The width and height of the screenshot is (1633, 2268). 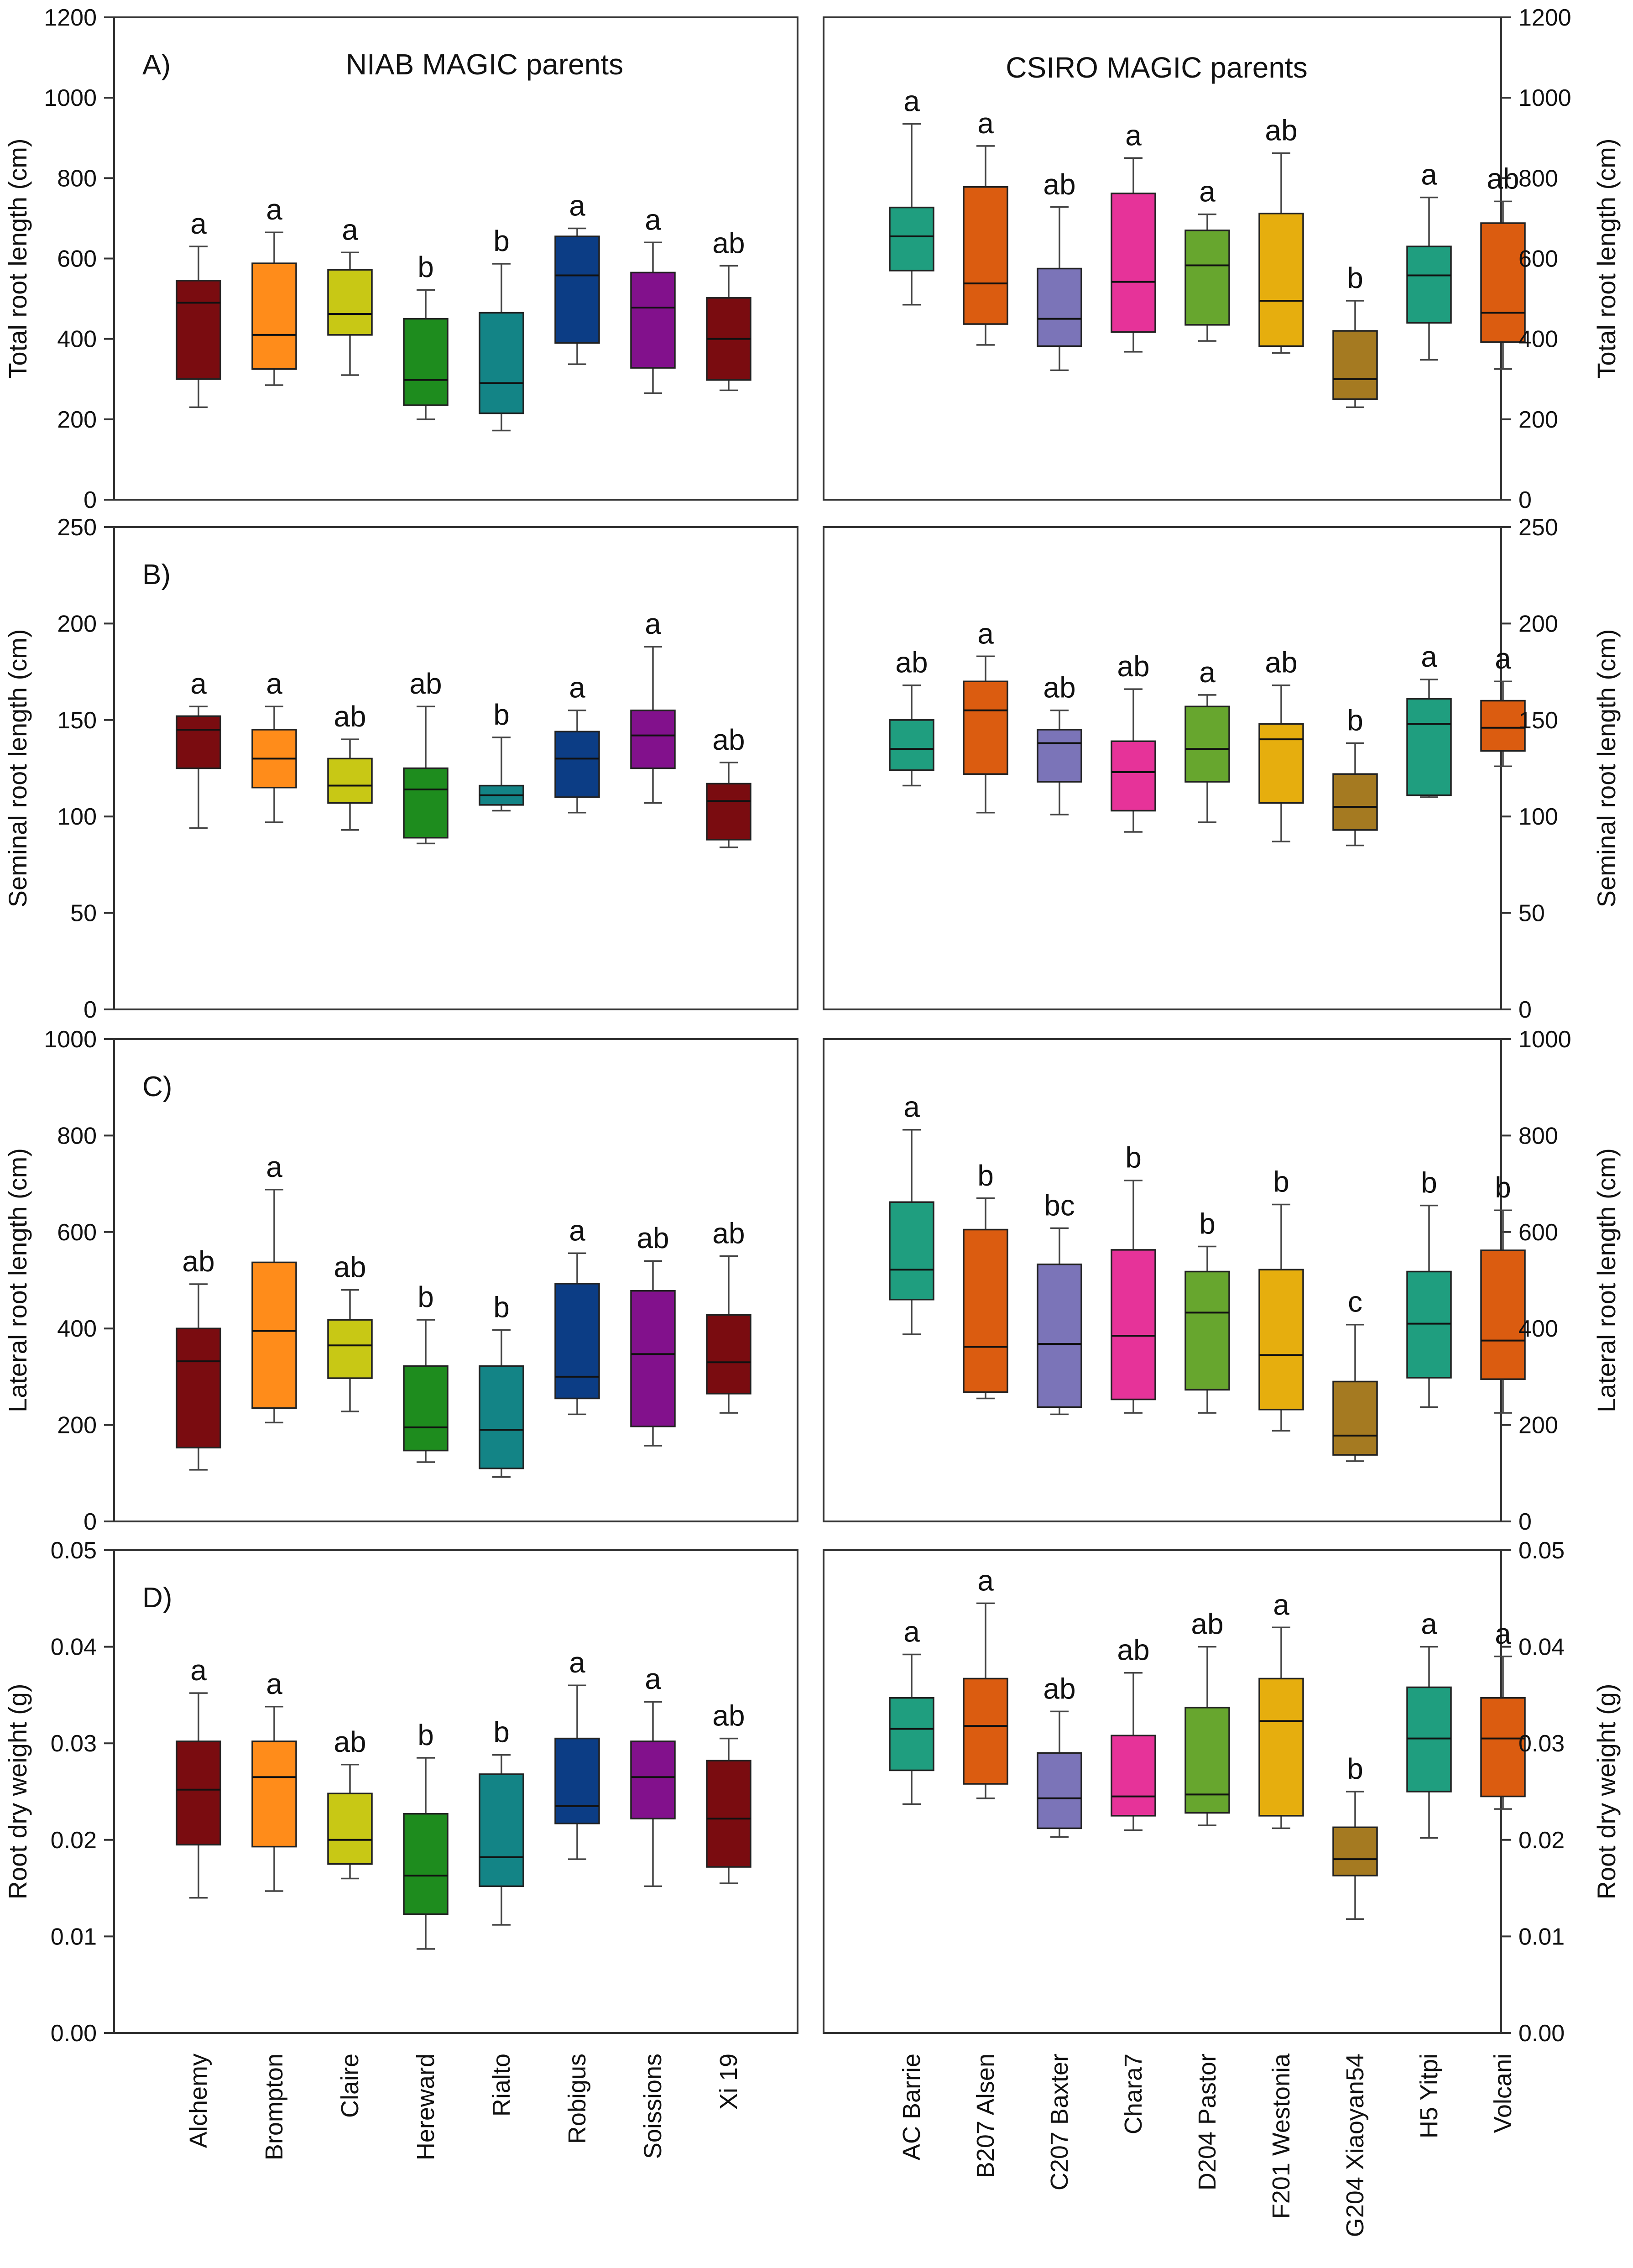 I want to click on x-tick-label: H5 Yitpi, so click(x=1429, y=2096).